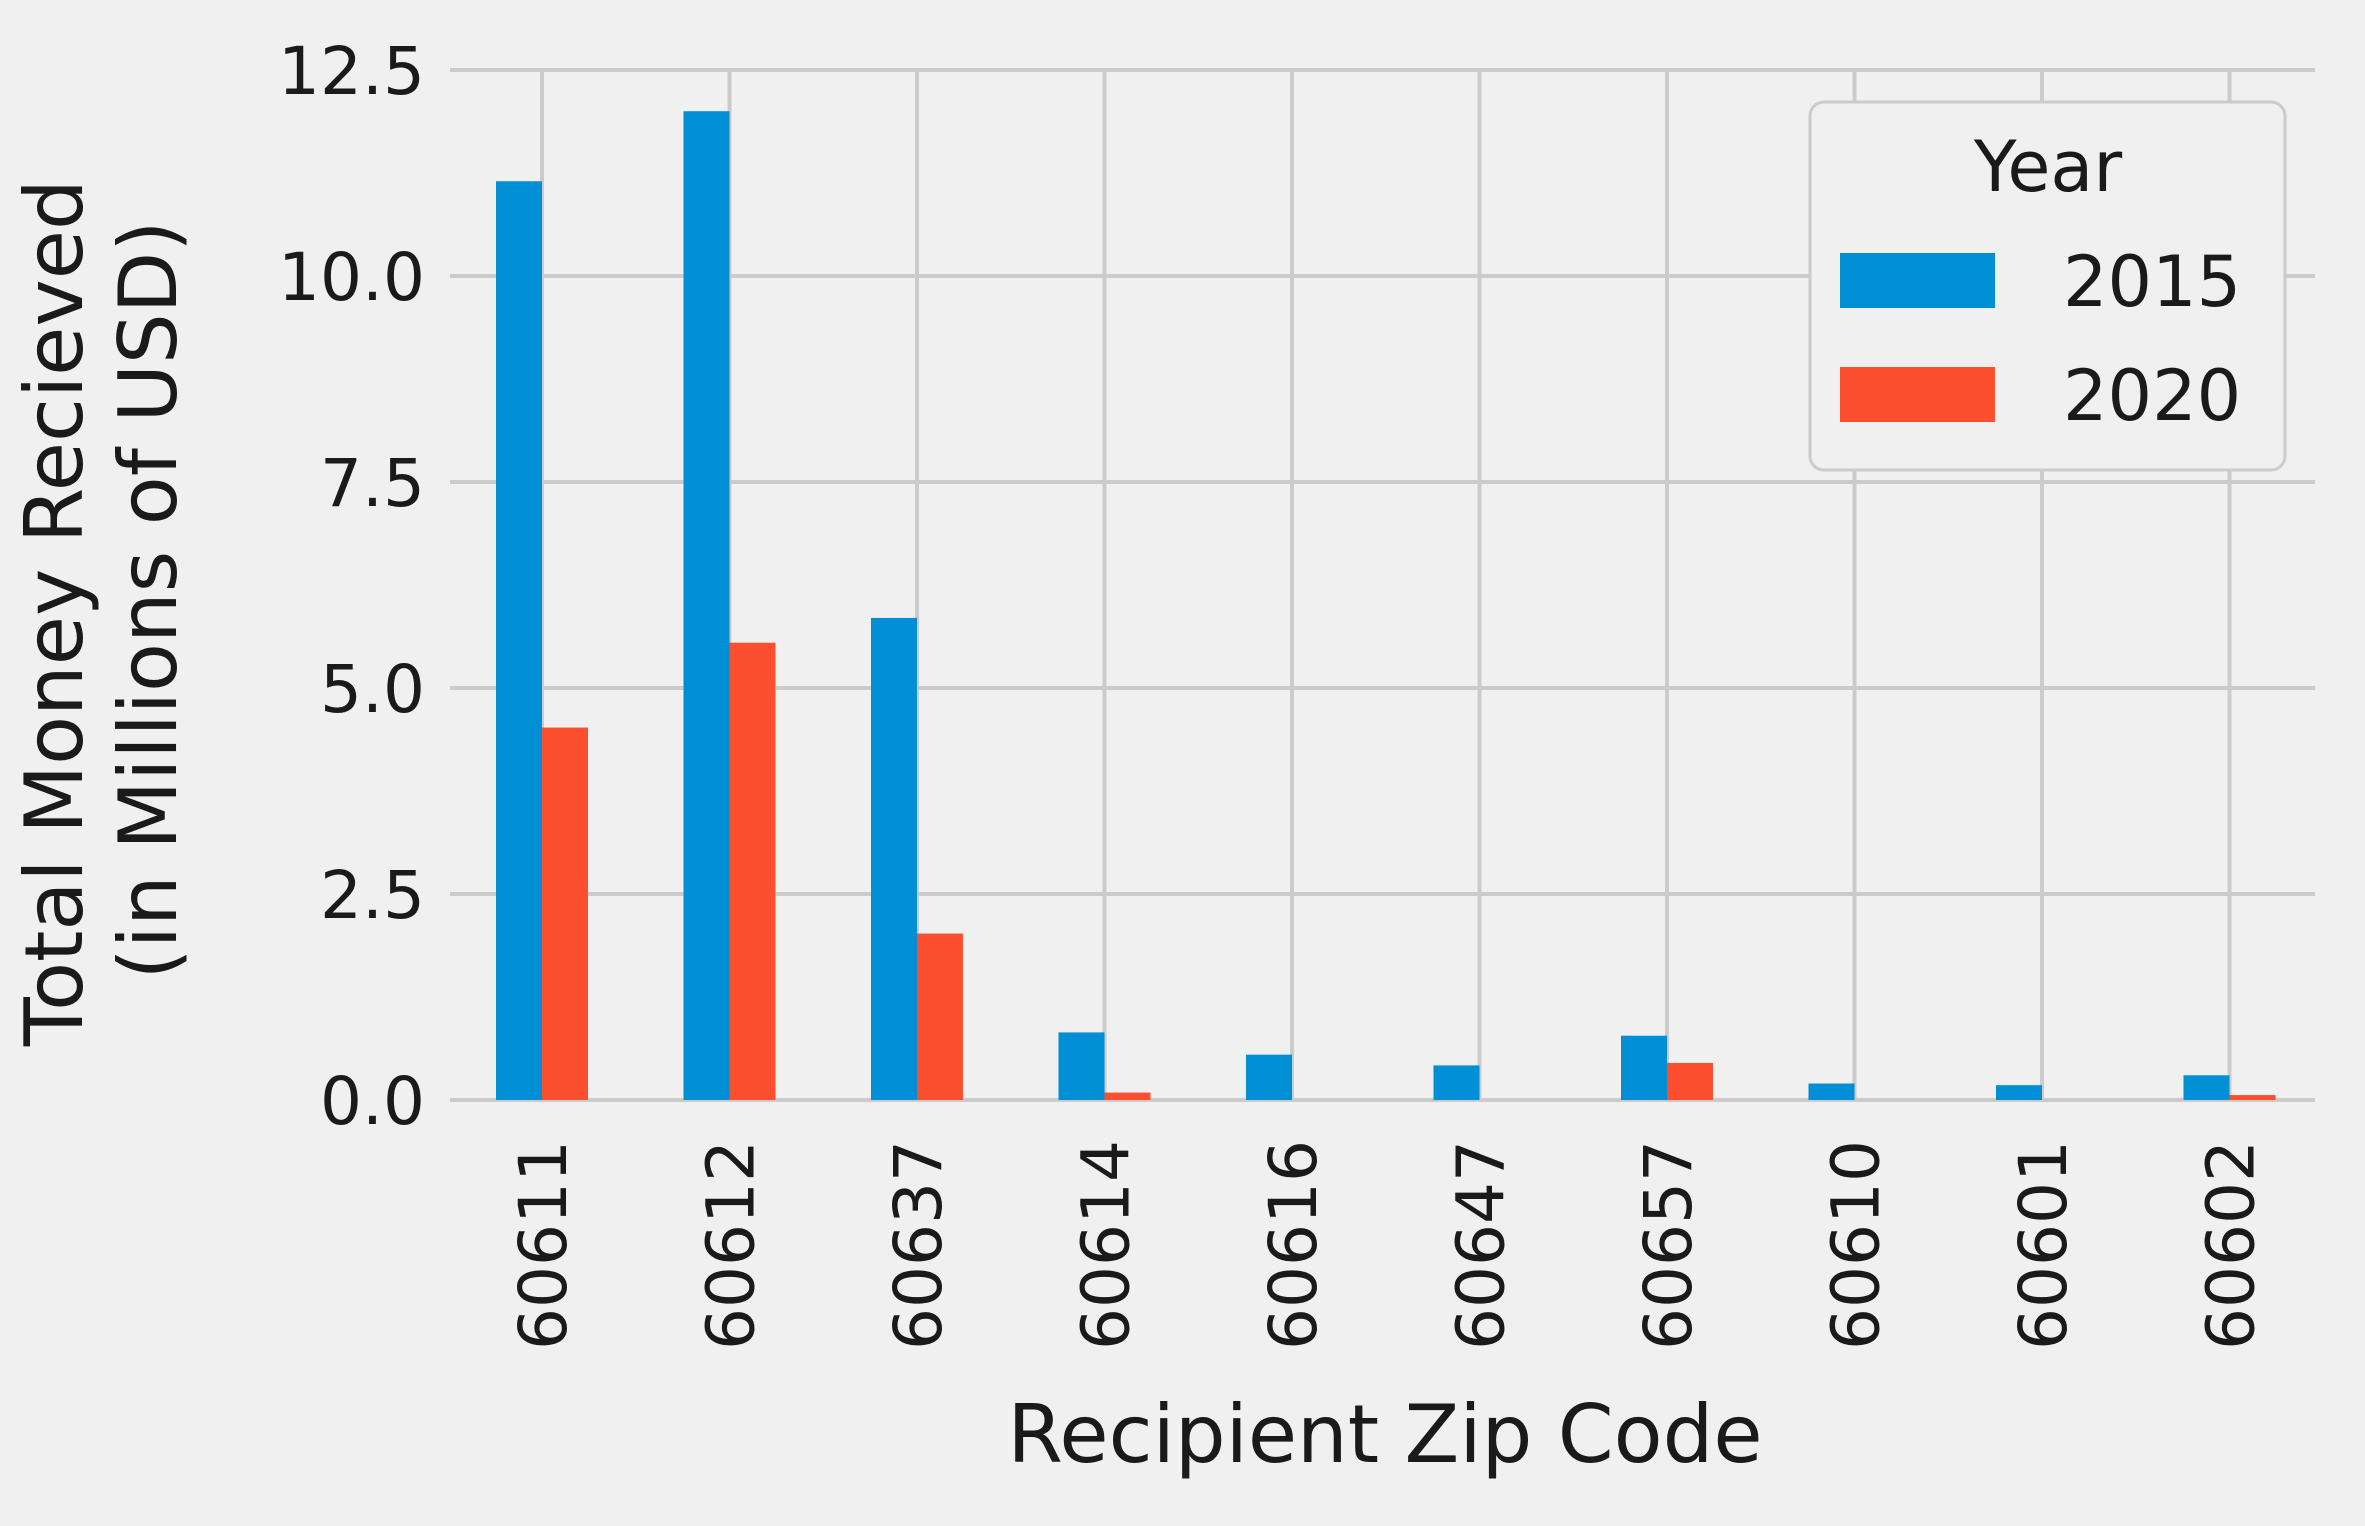 The image size is (2365, 1526). Describe the element at coordinates (2231, 1245) in the screenshot. I see `x-tick-label: 60602` at that location.